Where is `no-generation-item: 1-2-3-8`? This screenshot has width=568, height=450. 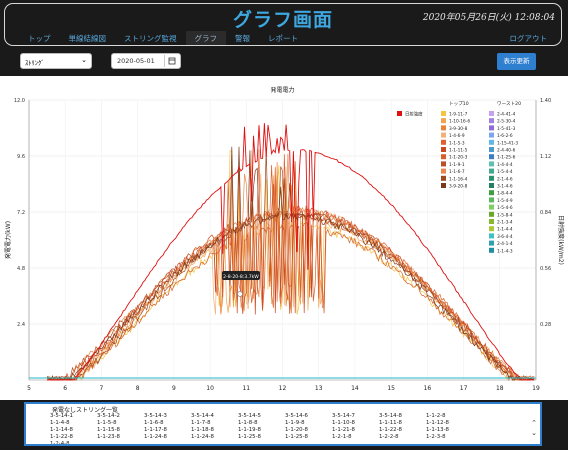 no-generation-item: 1-2-3-8 is located at coordinates (436, 437).